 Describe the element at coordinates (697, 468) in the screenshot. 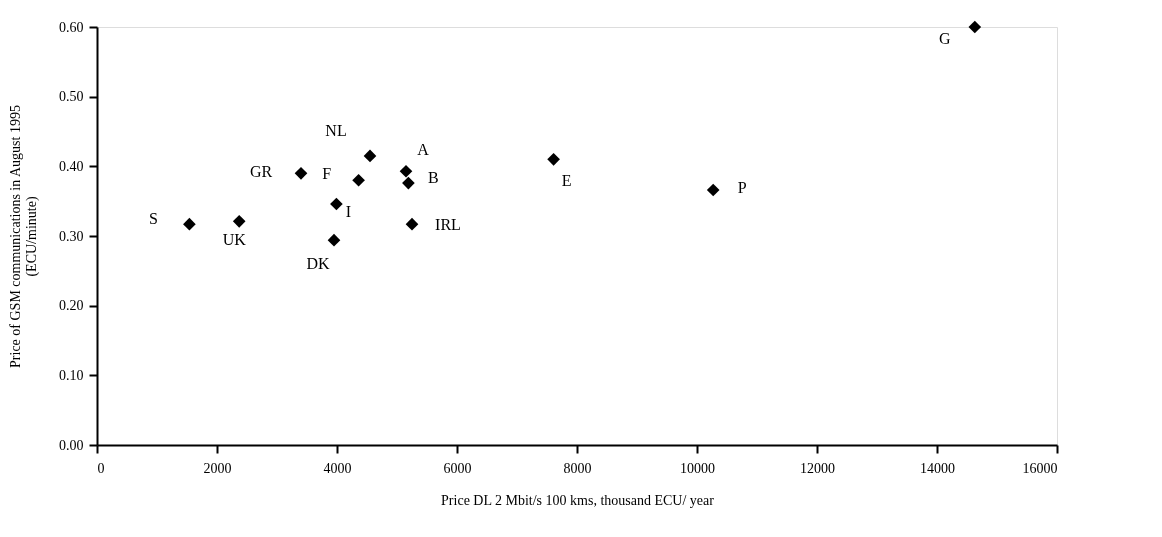

I see `x-tick-label: 10000` at that location.